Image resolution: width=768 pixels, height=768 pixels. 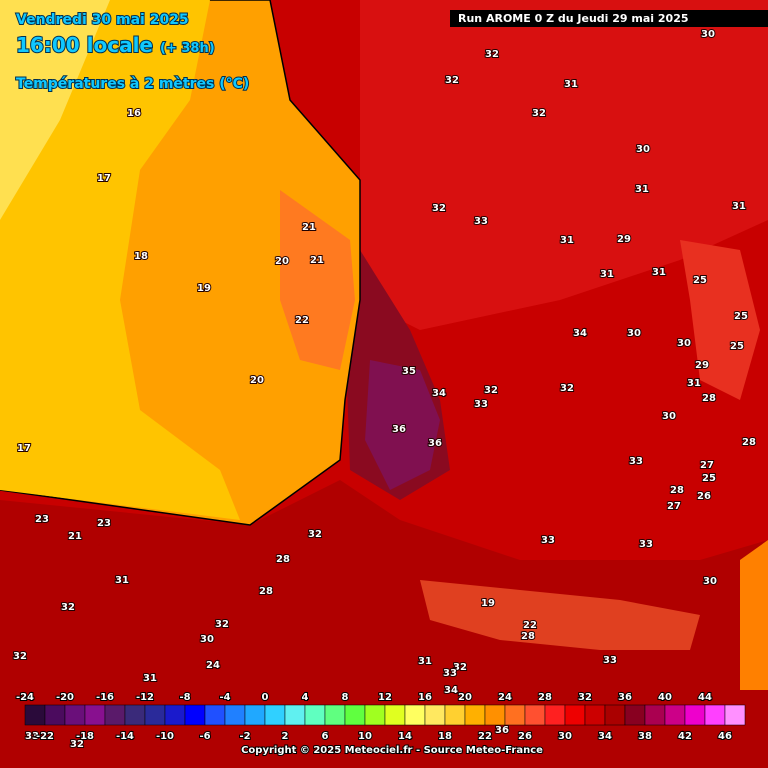 I want to click on temperature-label: 18, so click(x=141, y=256).